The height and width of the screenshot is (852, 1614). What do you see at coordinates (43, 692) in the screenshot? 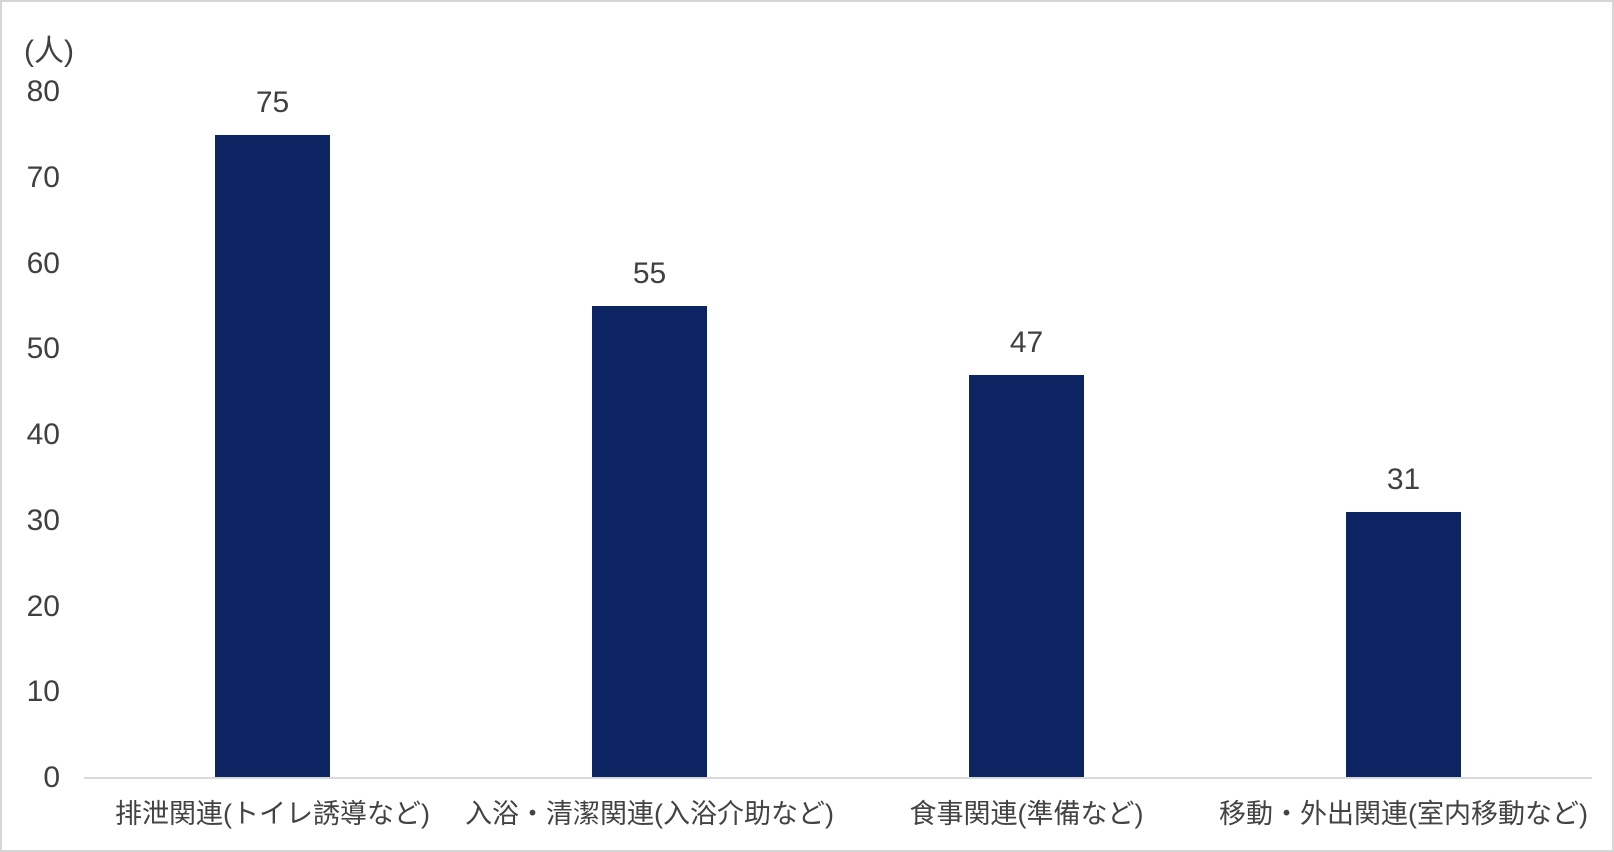
I see `y-axis-tick-label: 10` at bounding box center [43, 692].